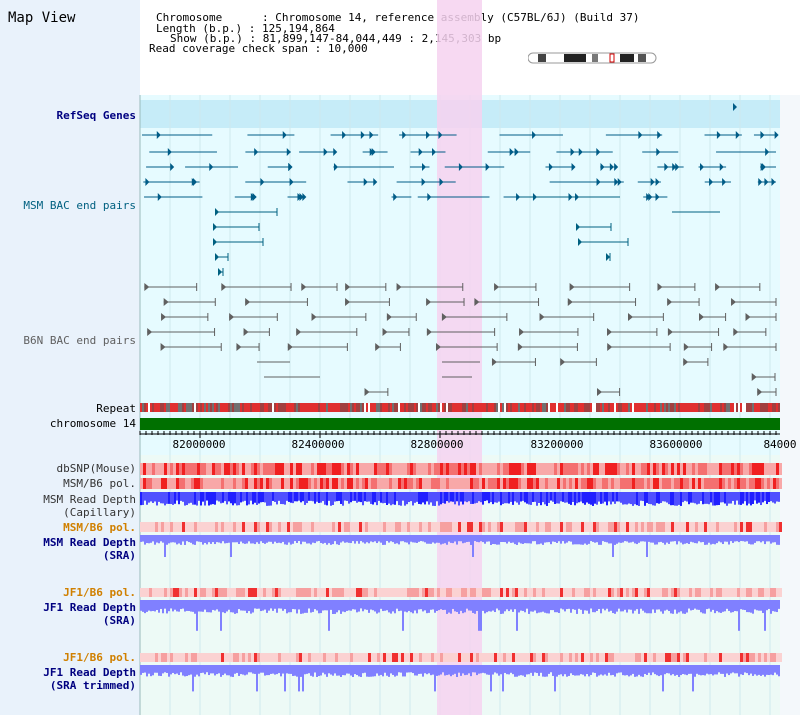  Describe the element at coordinates (99, 657) in the screenshot. I see `label-jf1-b6-pol-2: JF1/B6 pol.` at that location.